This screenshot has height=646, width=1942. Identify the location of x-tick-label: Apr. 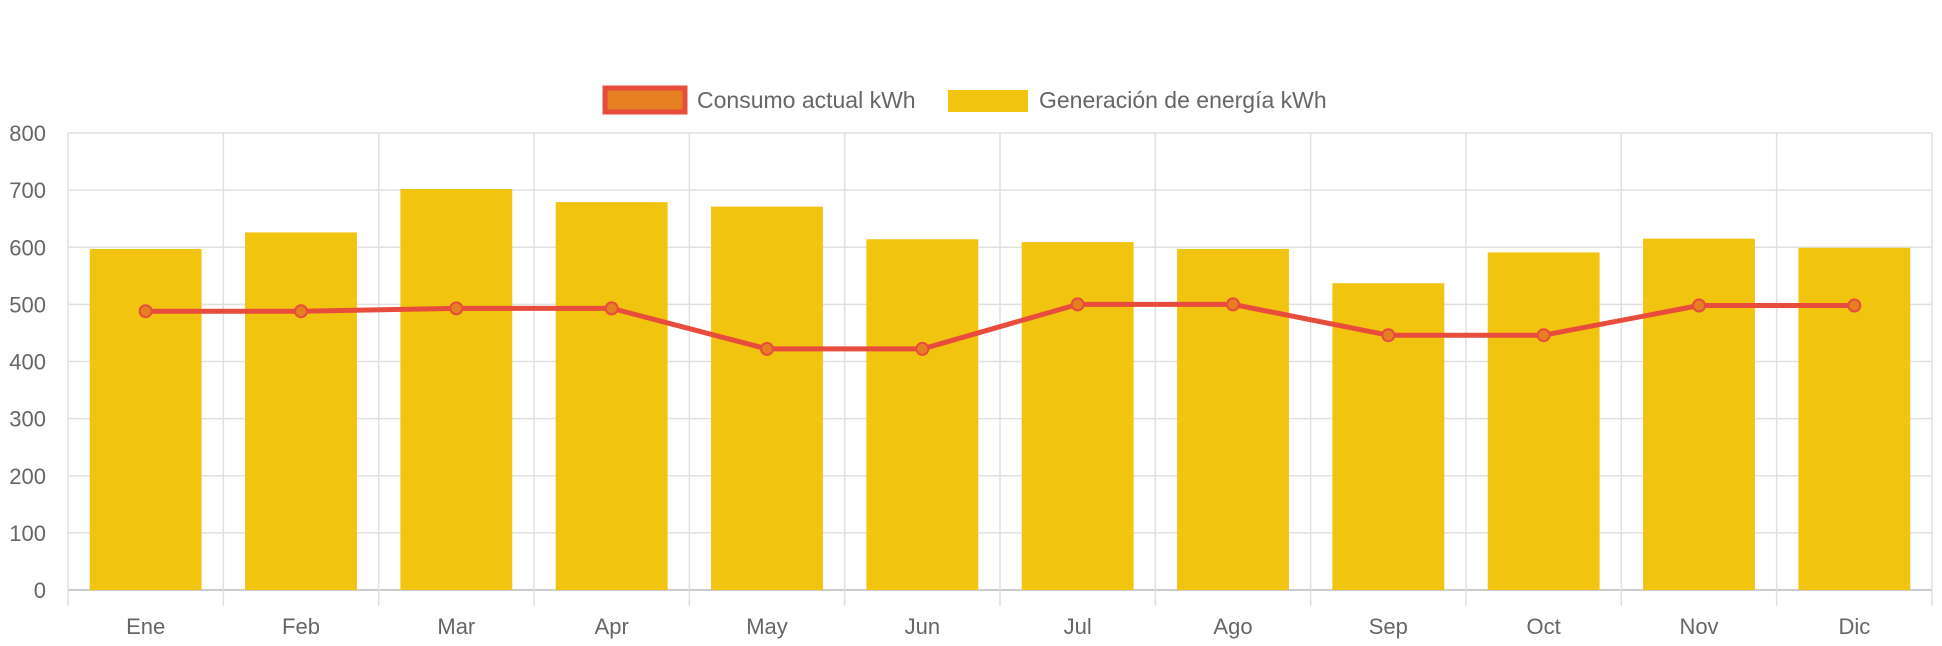
(612, 626).